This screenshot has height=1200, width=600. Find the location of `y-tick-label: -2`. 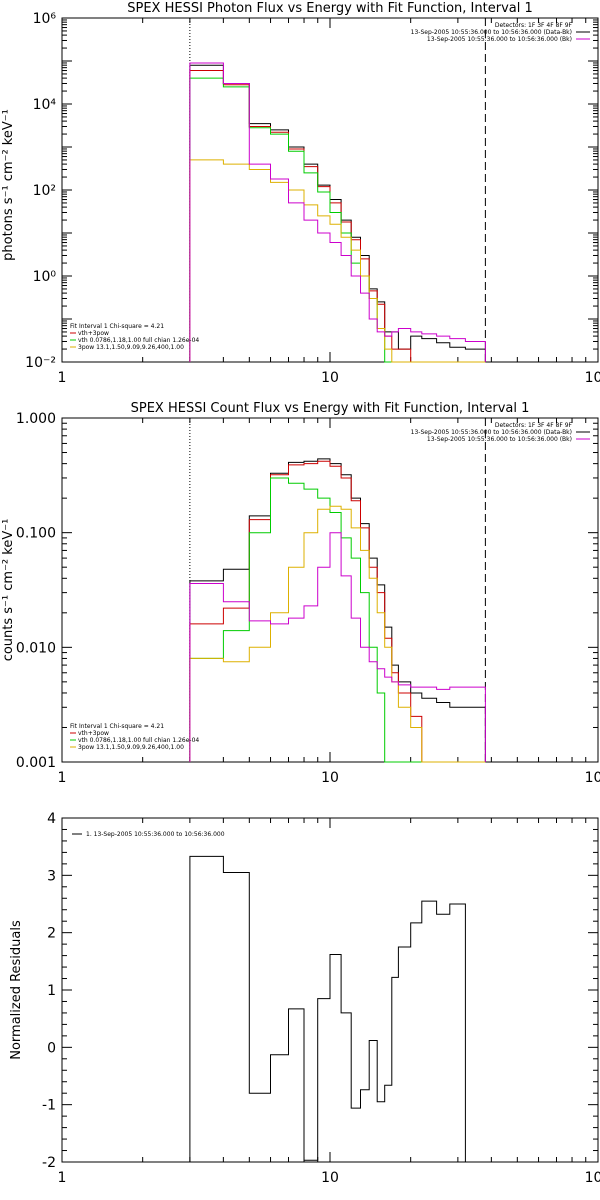

y-tick-label: -2 is located at coordinates (49, 1163).